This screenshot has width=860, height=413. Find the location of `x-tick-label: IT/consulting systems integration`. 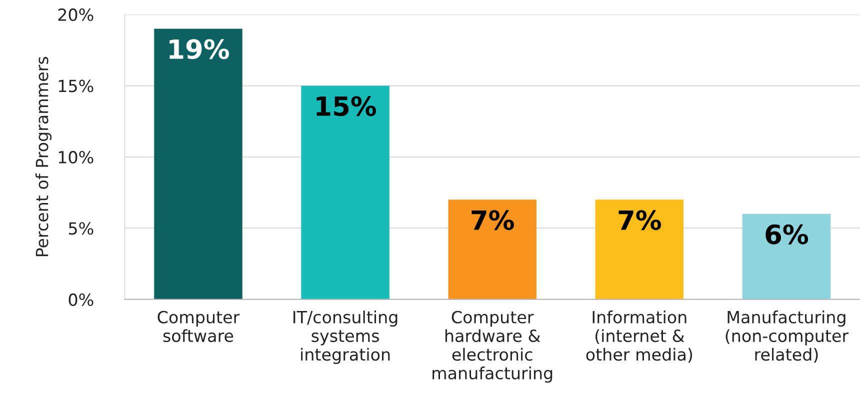

x-tick-label: IT/consulting systems integration is located at coordinates (346, 337).